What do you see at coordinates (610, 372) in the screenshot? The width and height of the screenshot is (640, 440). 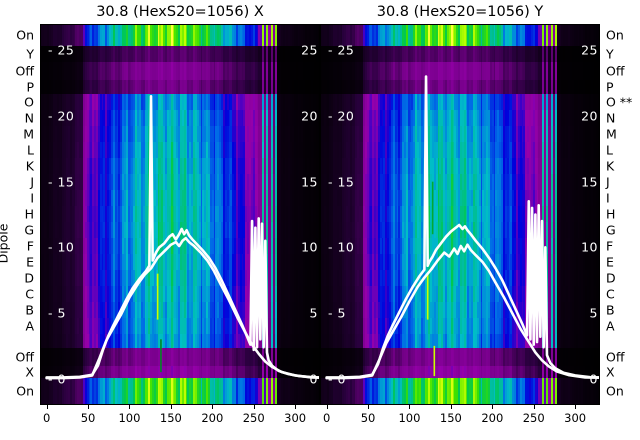 I see `category-tick-label: X` at bounding box center [610, 372].